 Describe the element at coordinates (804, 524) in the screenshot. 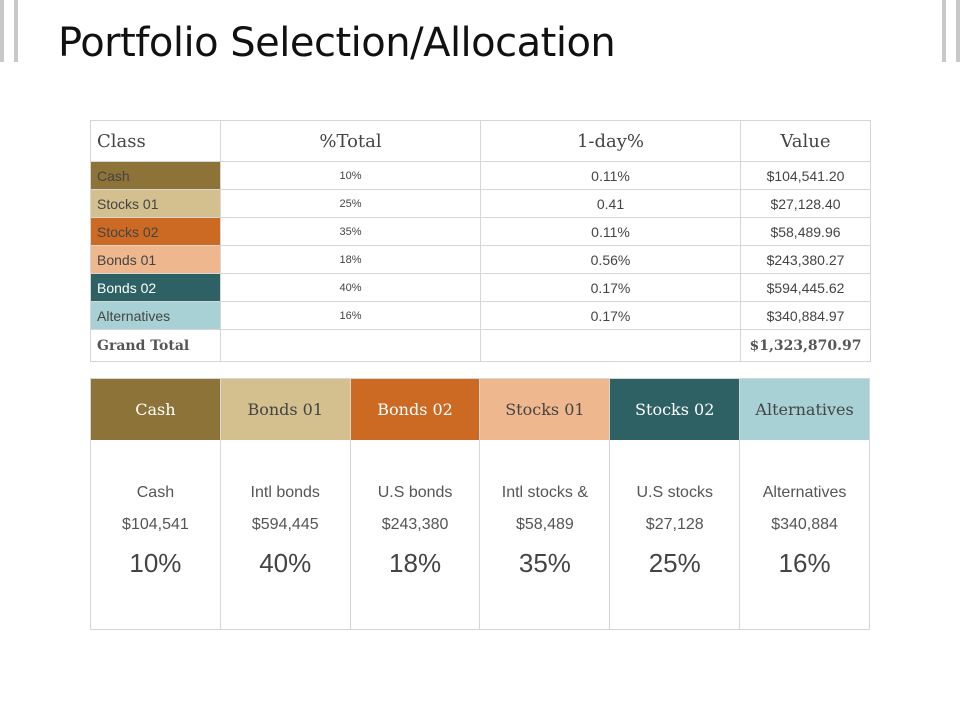

I see `allocation-amount: $340,884` at that location.